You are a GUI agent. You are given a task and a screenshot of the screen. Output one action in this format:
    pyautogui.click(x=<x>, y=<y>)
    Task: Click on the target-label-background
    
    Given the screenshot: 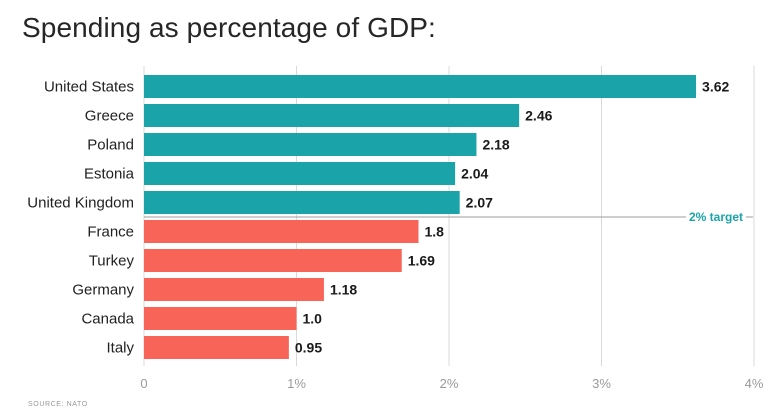 What is the action you would take?
    pyautogui.click(x=715, y=217)
    